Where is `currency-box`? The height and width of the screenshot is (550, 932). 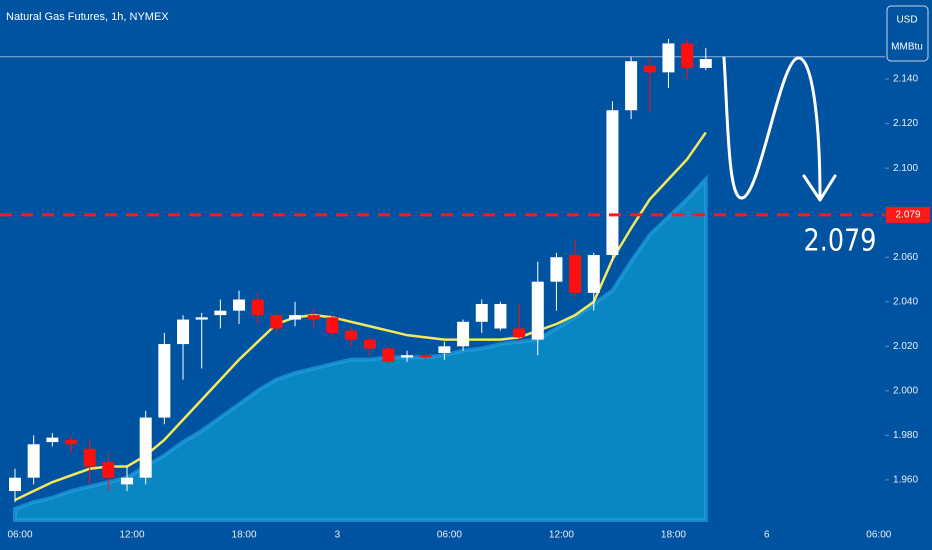
currency-box is located at coordinates (907, 33).